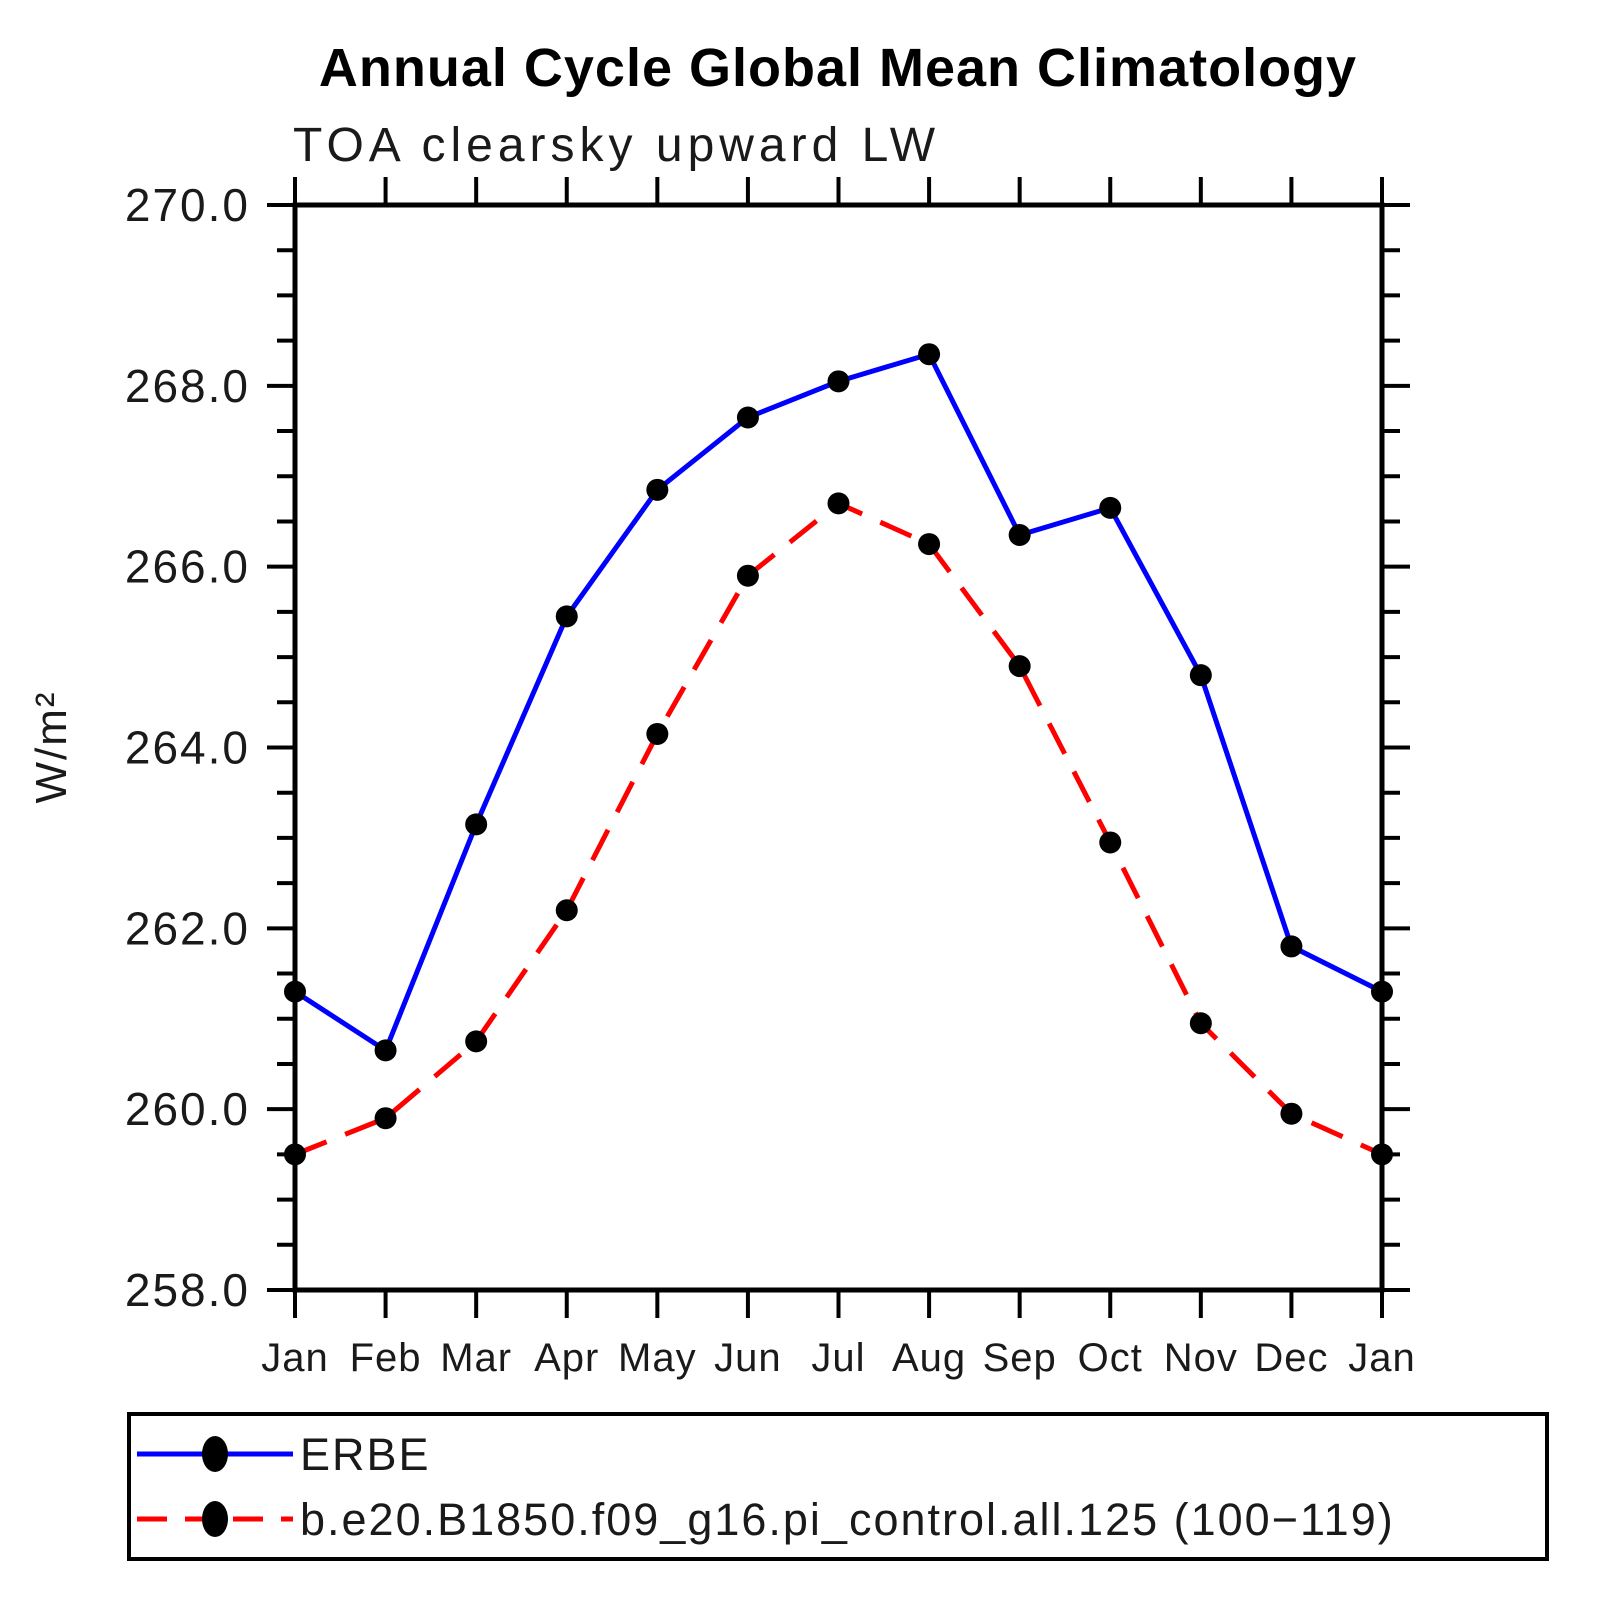 The height and width of the screenshot is (1597, 1597). I want to click on chart-subtitle: TOA clearsky upward LW, so click(616, 145).